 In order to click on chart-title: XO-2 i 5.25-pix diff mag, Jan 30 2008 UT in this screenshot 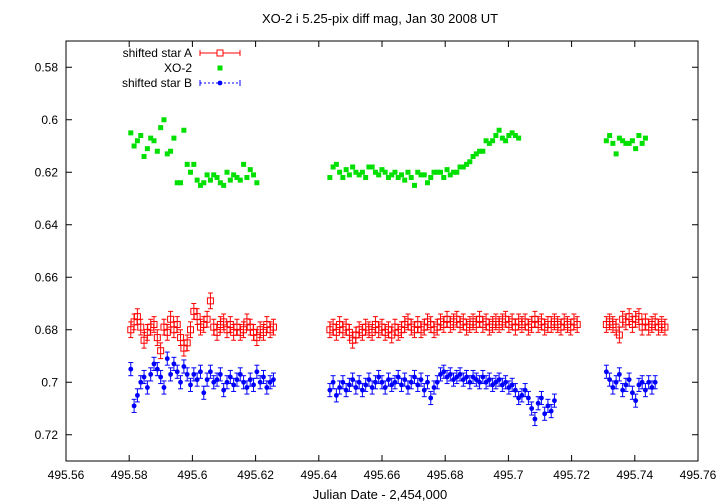, I will do `click(380, 18)`.